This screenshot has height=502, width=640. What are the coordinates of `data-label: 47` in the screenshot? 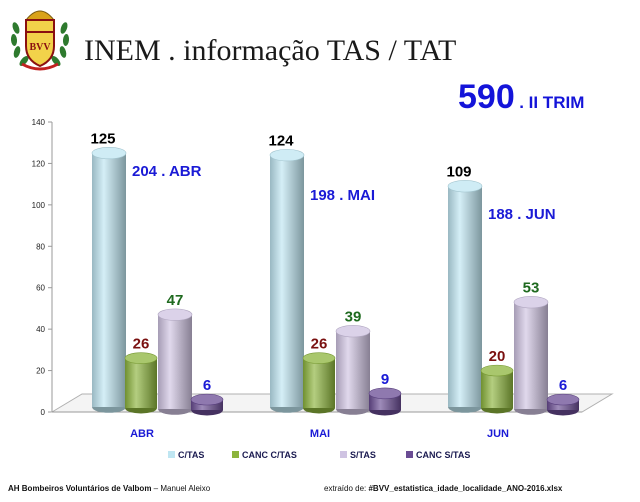 It's located at (175, 300).